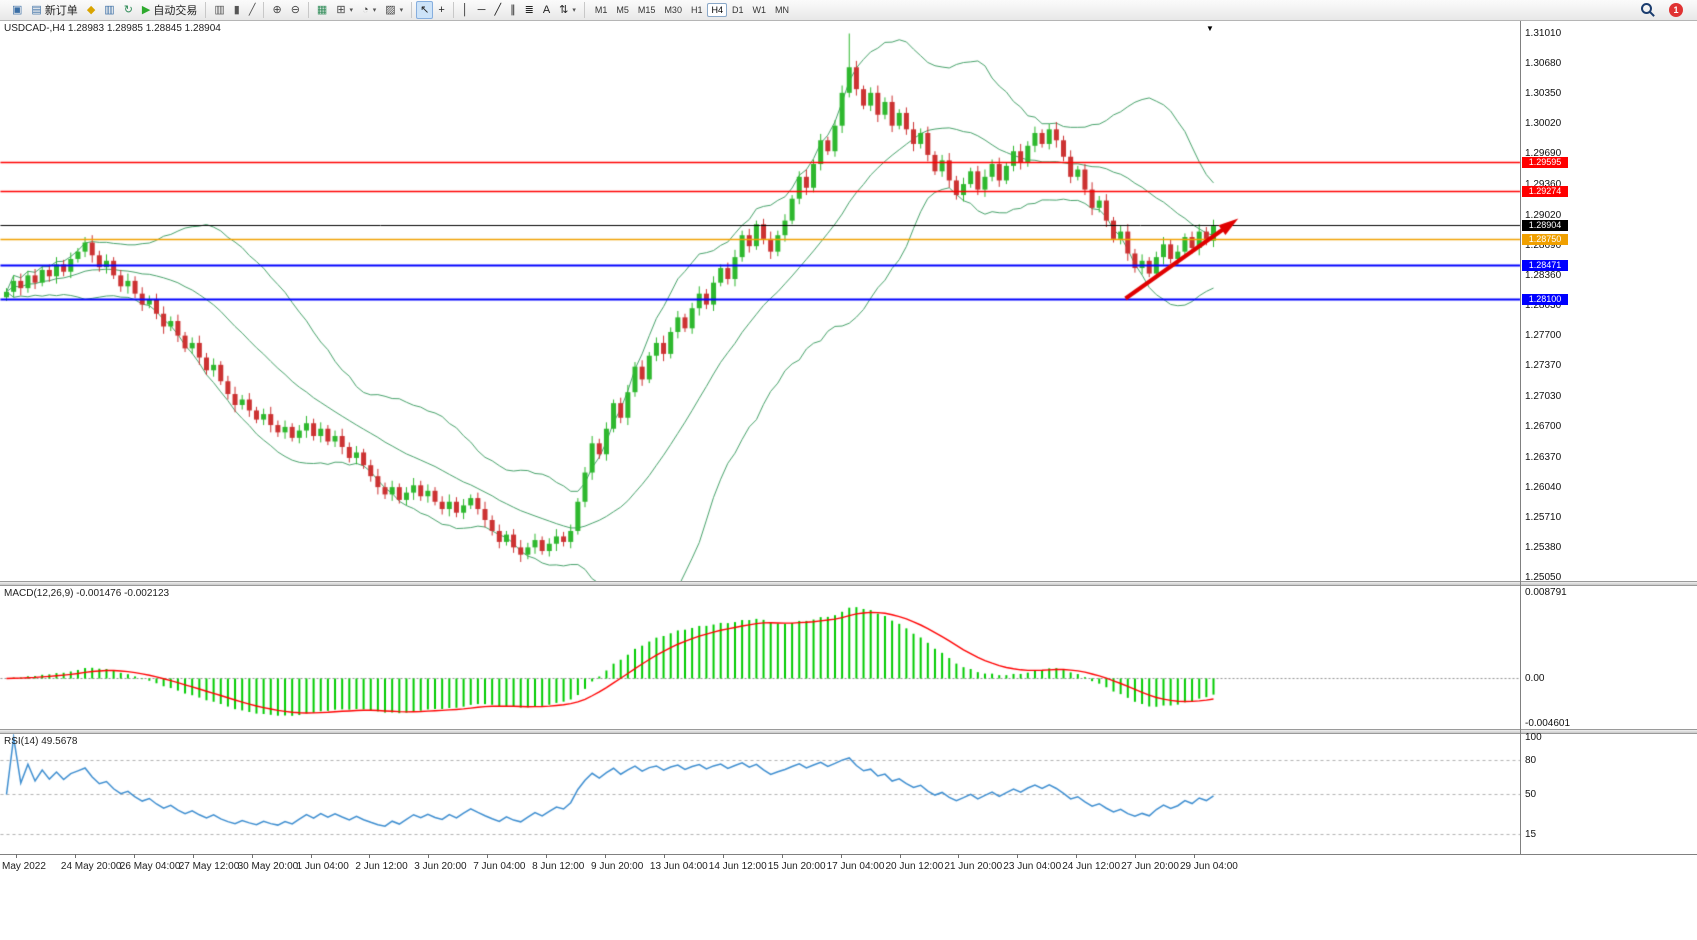  I want to click on trendline-icon: ╱, so click(497, 10).